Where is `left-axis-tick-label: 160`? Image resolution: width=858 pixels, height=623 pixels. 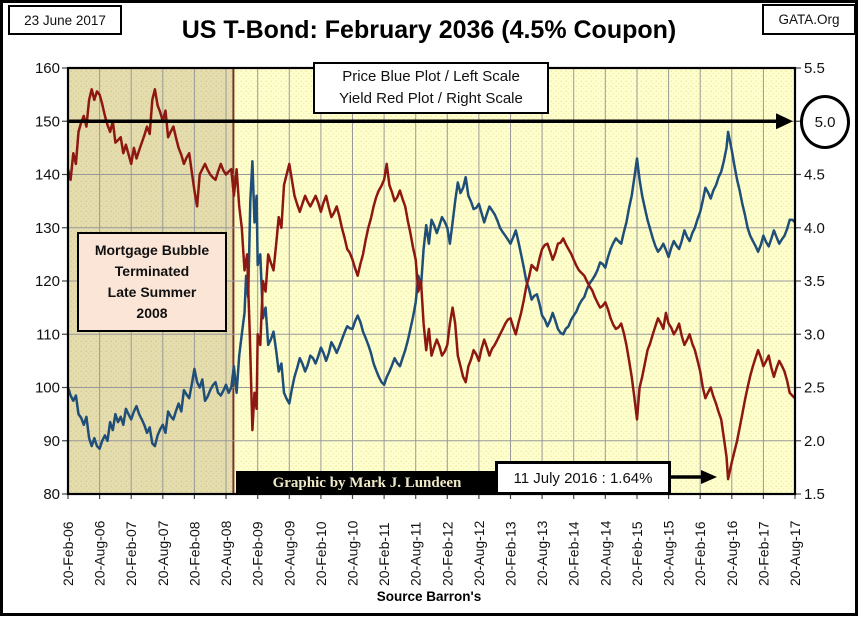 left-axis-tick-label: 160 is located at coordinates (47, 68).